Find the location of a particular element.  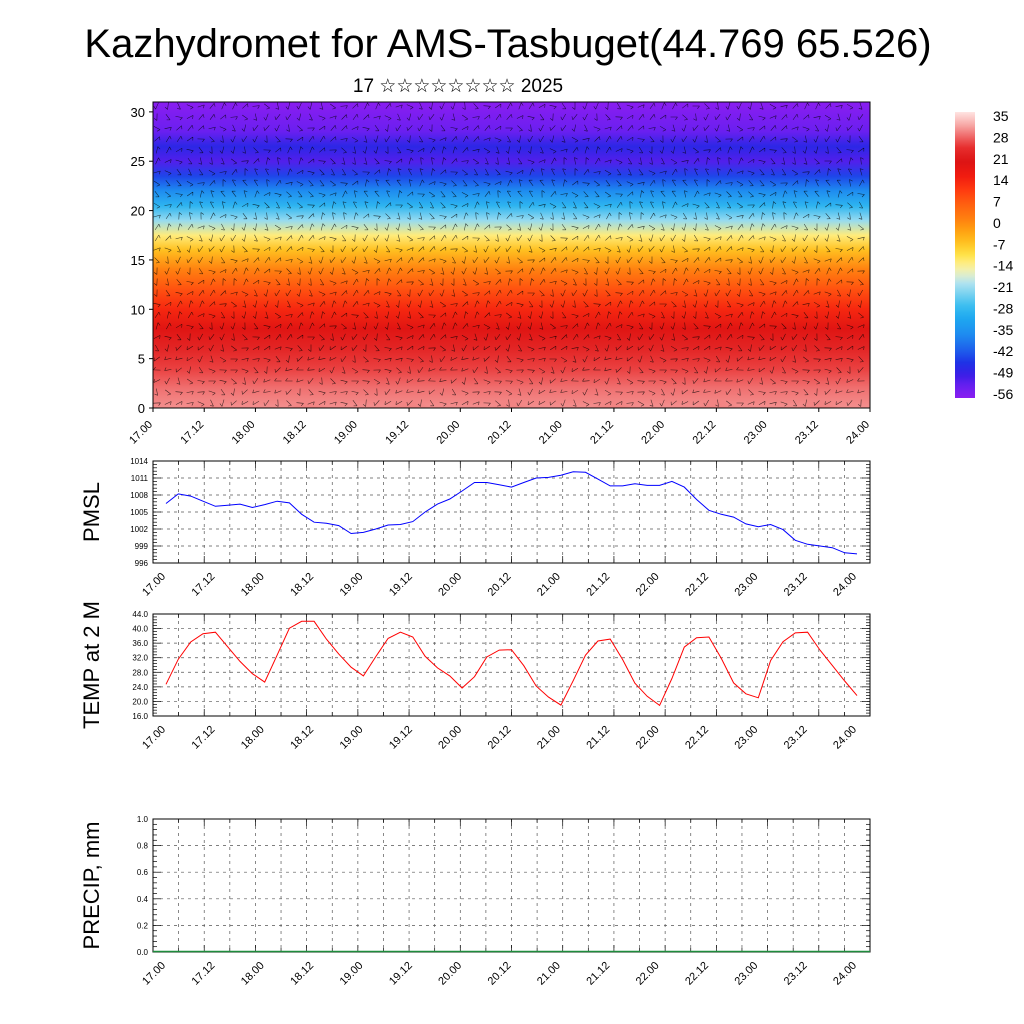

heatmap-x-tick-label: 22.12 is located at coordinates (705, 433).